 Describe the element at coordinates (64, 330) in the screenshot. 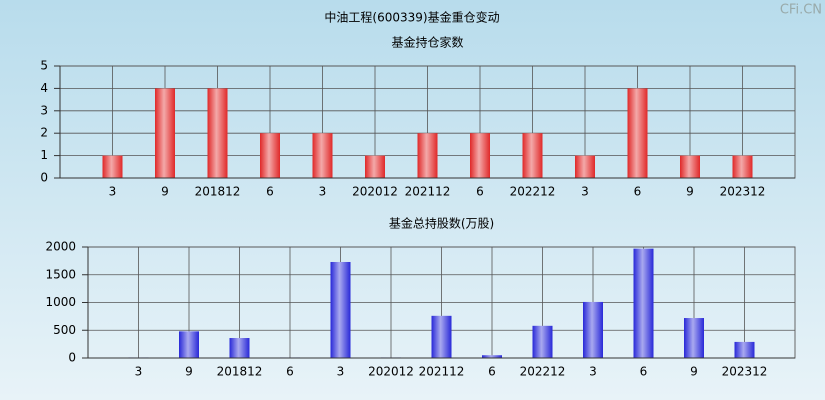

I see `y-tick-label: 500` at that location.